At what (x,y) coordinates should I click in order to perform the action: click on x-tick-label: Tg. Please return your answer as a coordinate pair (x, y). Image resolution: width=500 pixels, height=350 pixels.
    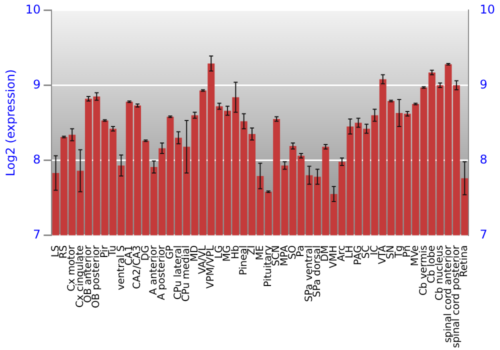
    Looking at the image, I should click on (399, 252).